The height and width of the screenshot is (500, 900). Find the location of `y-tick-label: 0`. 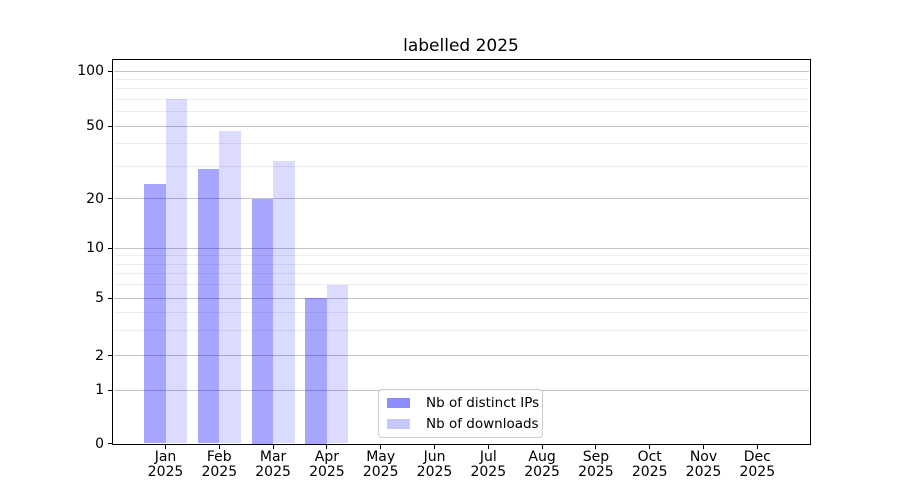

y-tick-label: 0 is located at coordinates (99, 443).